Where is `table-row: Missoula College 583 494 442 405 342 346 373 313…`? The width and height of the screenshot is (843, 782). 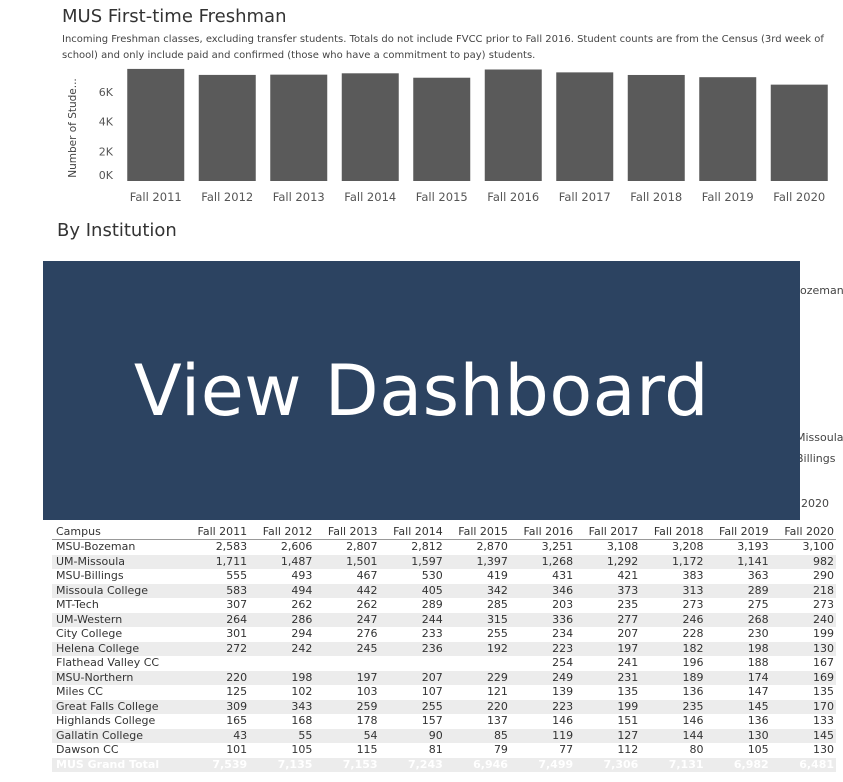
table-row: Missoula College 583 494 442 405 342 346 373 313… is located at coordinates (444, 590).